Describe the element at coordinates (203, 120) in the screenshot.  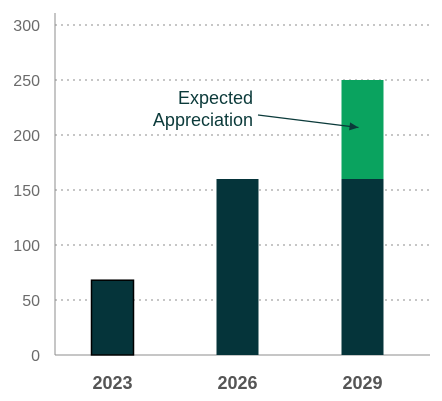
I see `annotation-line-2: Appreciation` at that location.